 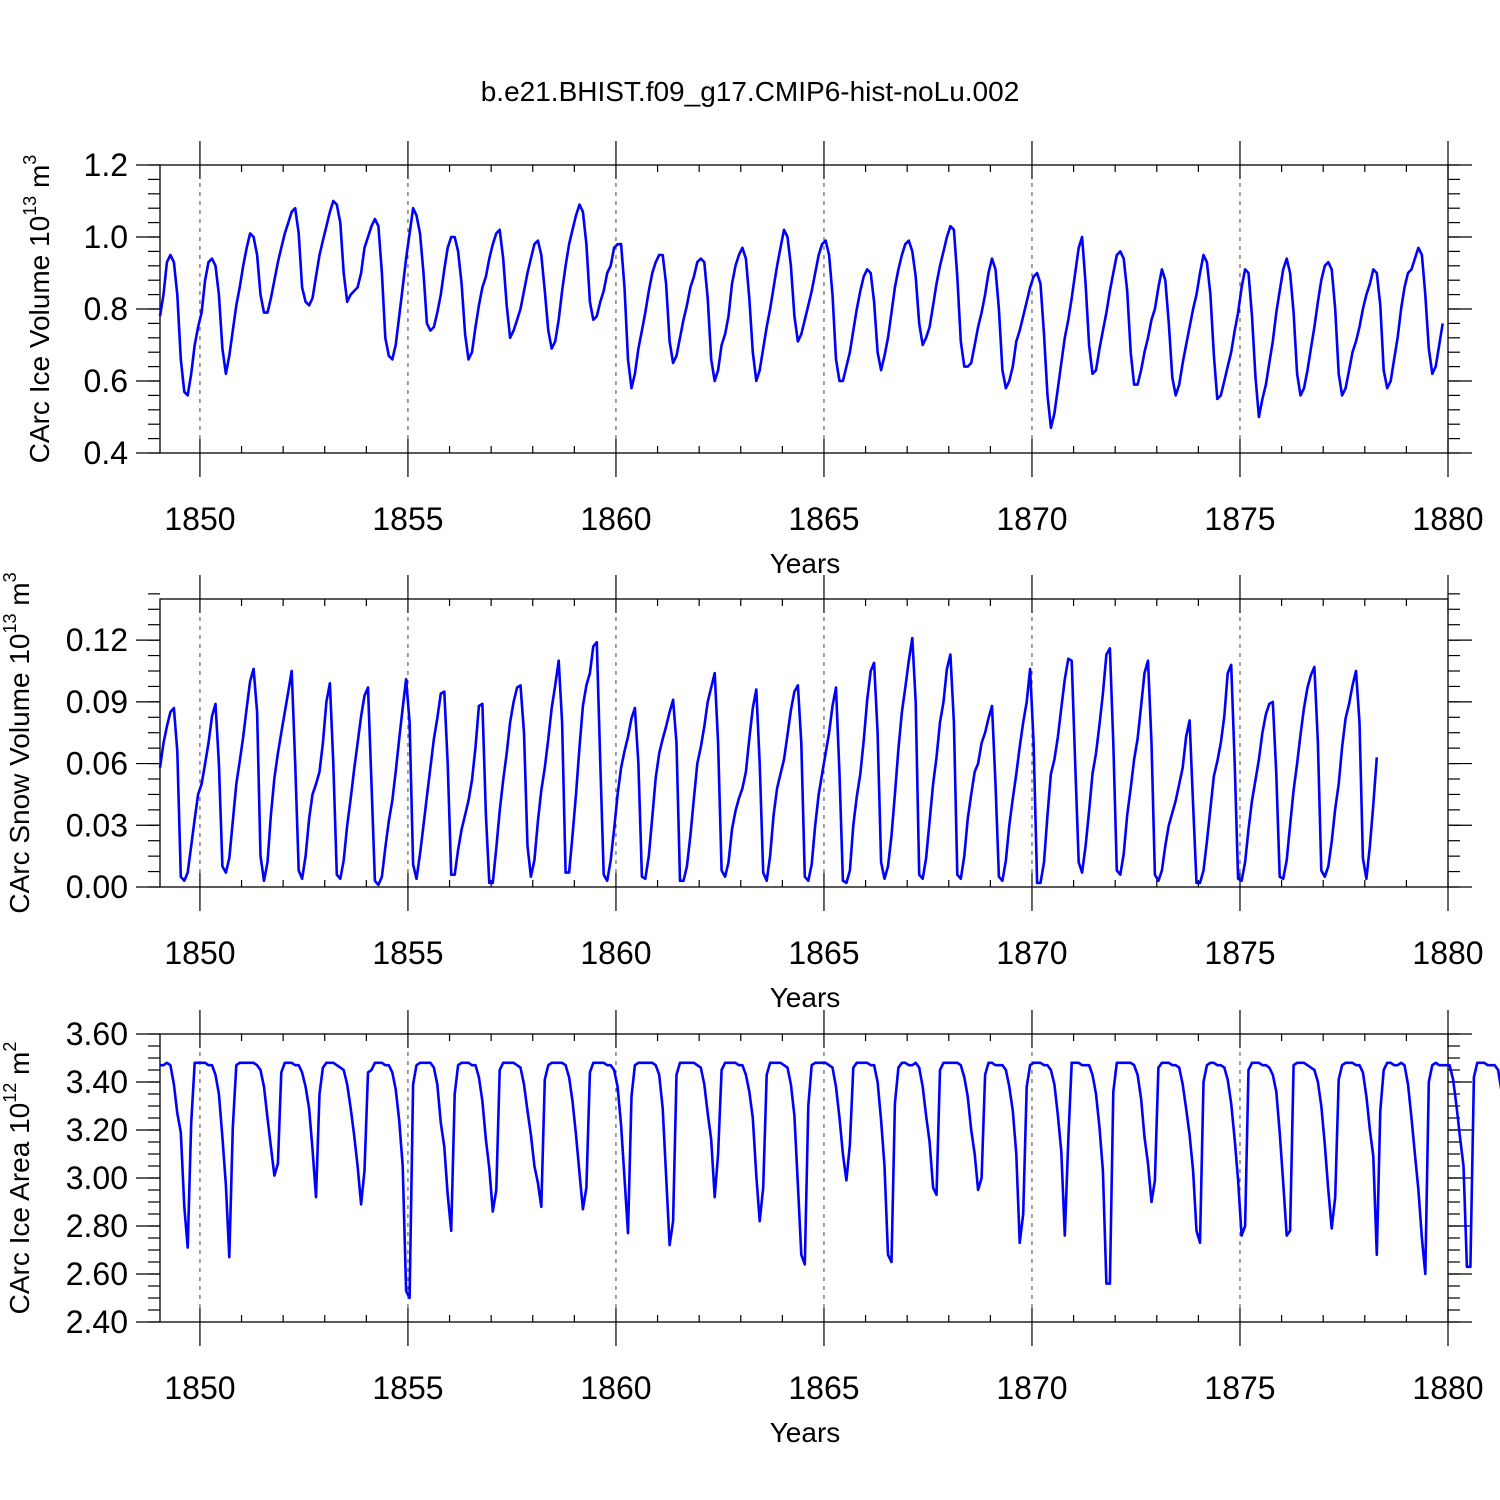 I want to click on y-axis-label: CArc Snow Volume 1013 m3, so click(x=17, y=742).